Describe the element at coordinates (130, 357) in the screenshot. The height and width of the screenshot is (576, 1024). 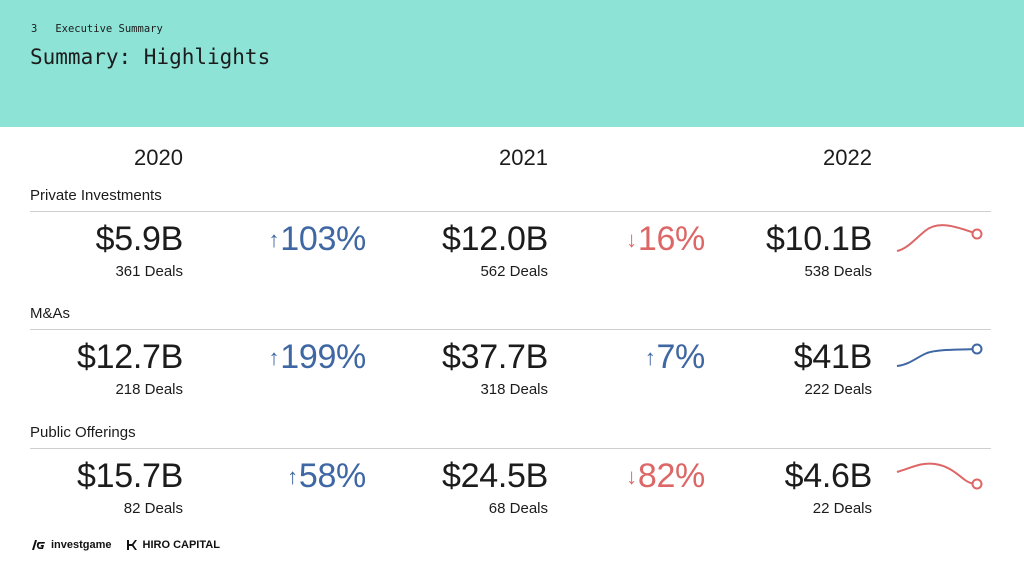
I see `amount-2020: $12.7B` at that location.